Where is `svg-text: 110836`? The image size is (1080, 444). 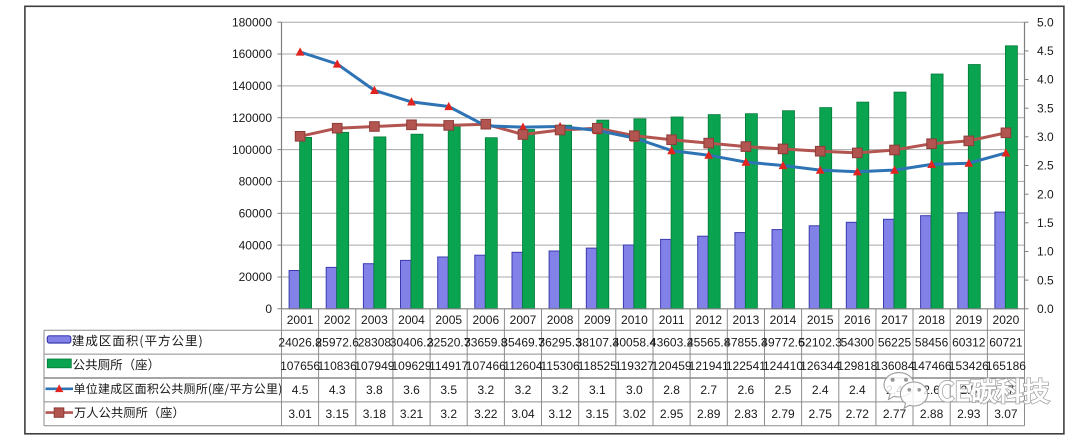 svg-text: 110836 is located at coordinates (337, 366).